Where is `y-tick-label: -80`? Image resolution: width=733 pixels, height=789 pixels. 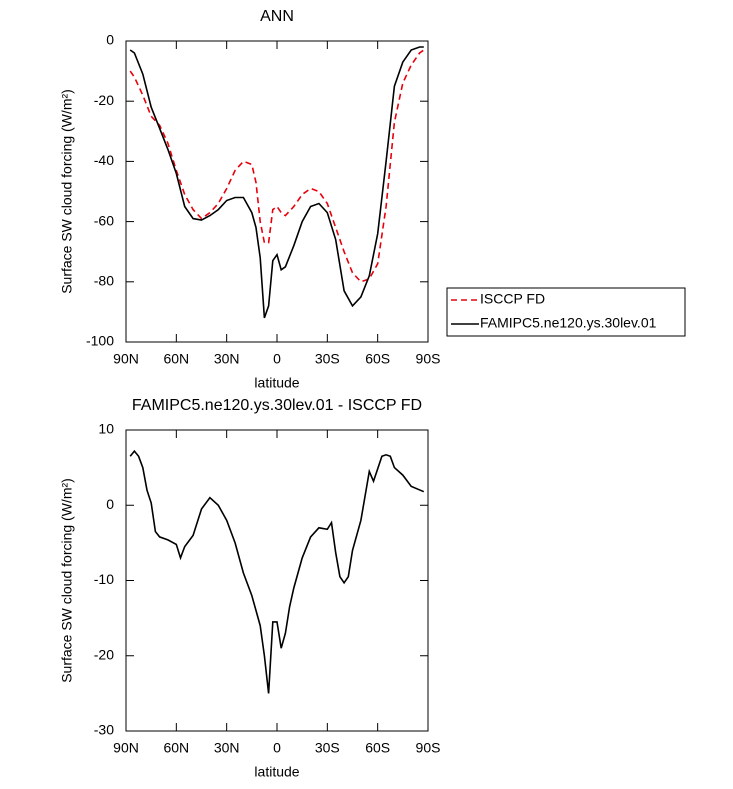 y-tick-label: -80 is located at coordinates (104, 281).